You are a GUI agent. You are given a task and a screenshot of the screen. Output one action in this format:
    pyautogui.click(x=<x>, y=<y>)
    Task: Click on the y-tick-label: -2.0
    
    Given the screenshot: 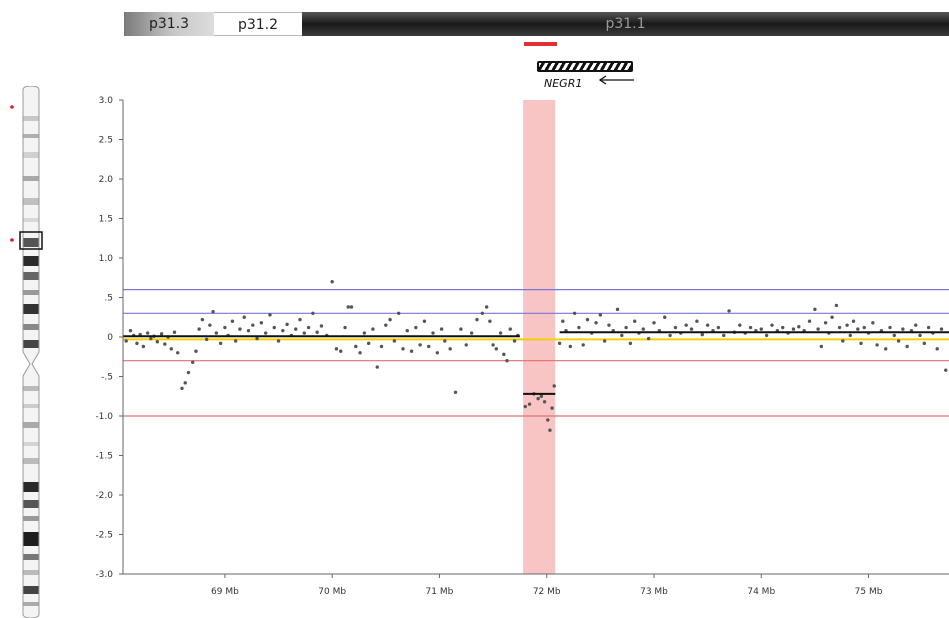 What is the action you would take?
    pyautogui.click(x=104, y=496)
    